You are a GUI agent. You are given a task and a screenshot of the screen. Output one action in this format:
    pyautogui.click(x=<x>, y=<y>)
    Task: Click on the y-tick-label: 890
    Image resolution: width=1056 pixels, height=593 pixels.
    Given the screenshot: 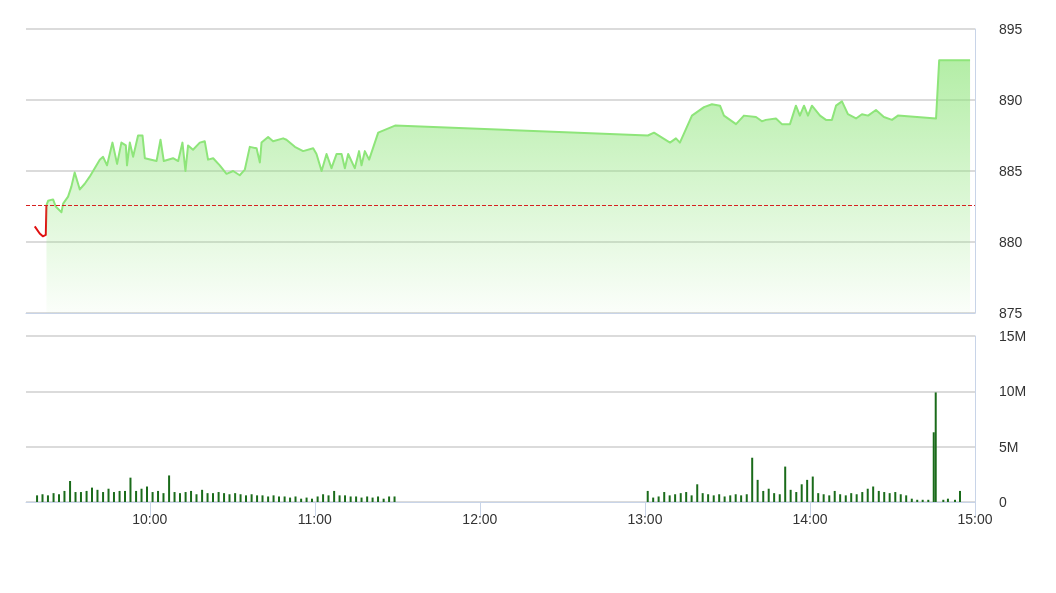 What is the action you would take?
    pyautogui.click(x=1011, y=100)
    